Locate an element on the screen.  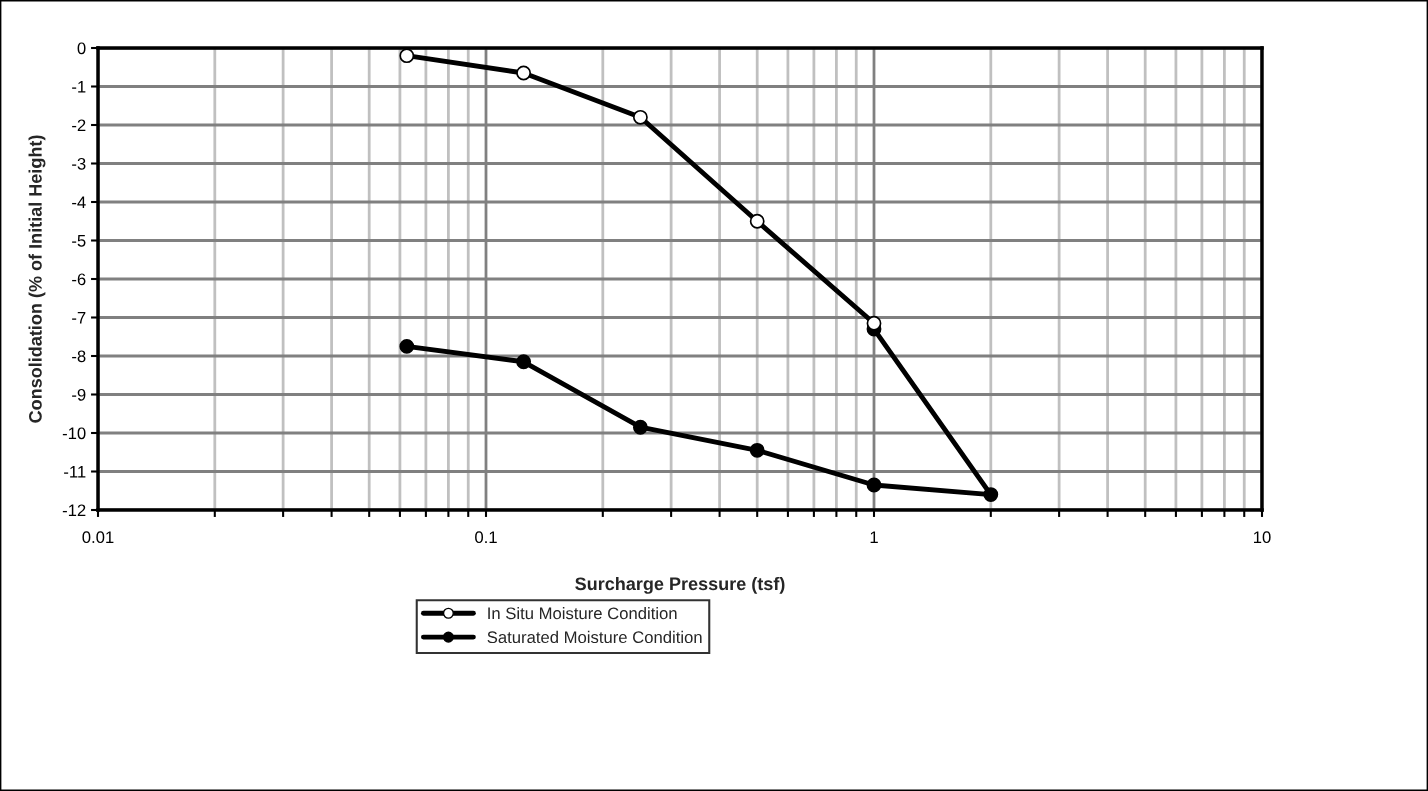
y-axis-title: Consolidation (% of Initial Height) is located at coordinates (37, 279).